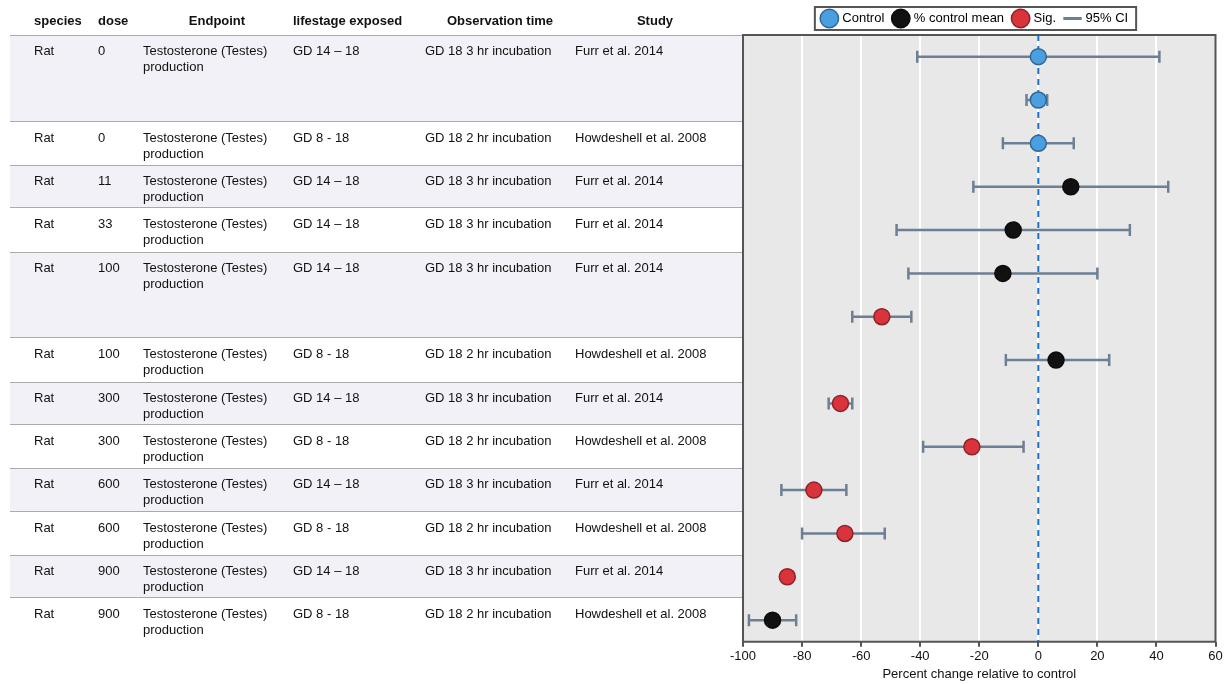  I want to click on x-tick-label: -100, so click(743, 656).